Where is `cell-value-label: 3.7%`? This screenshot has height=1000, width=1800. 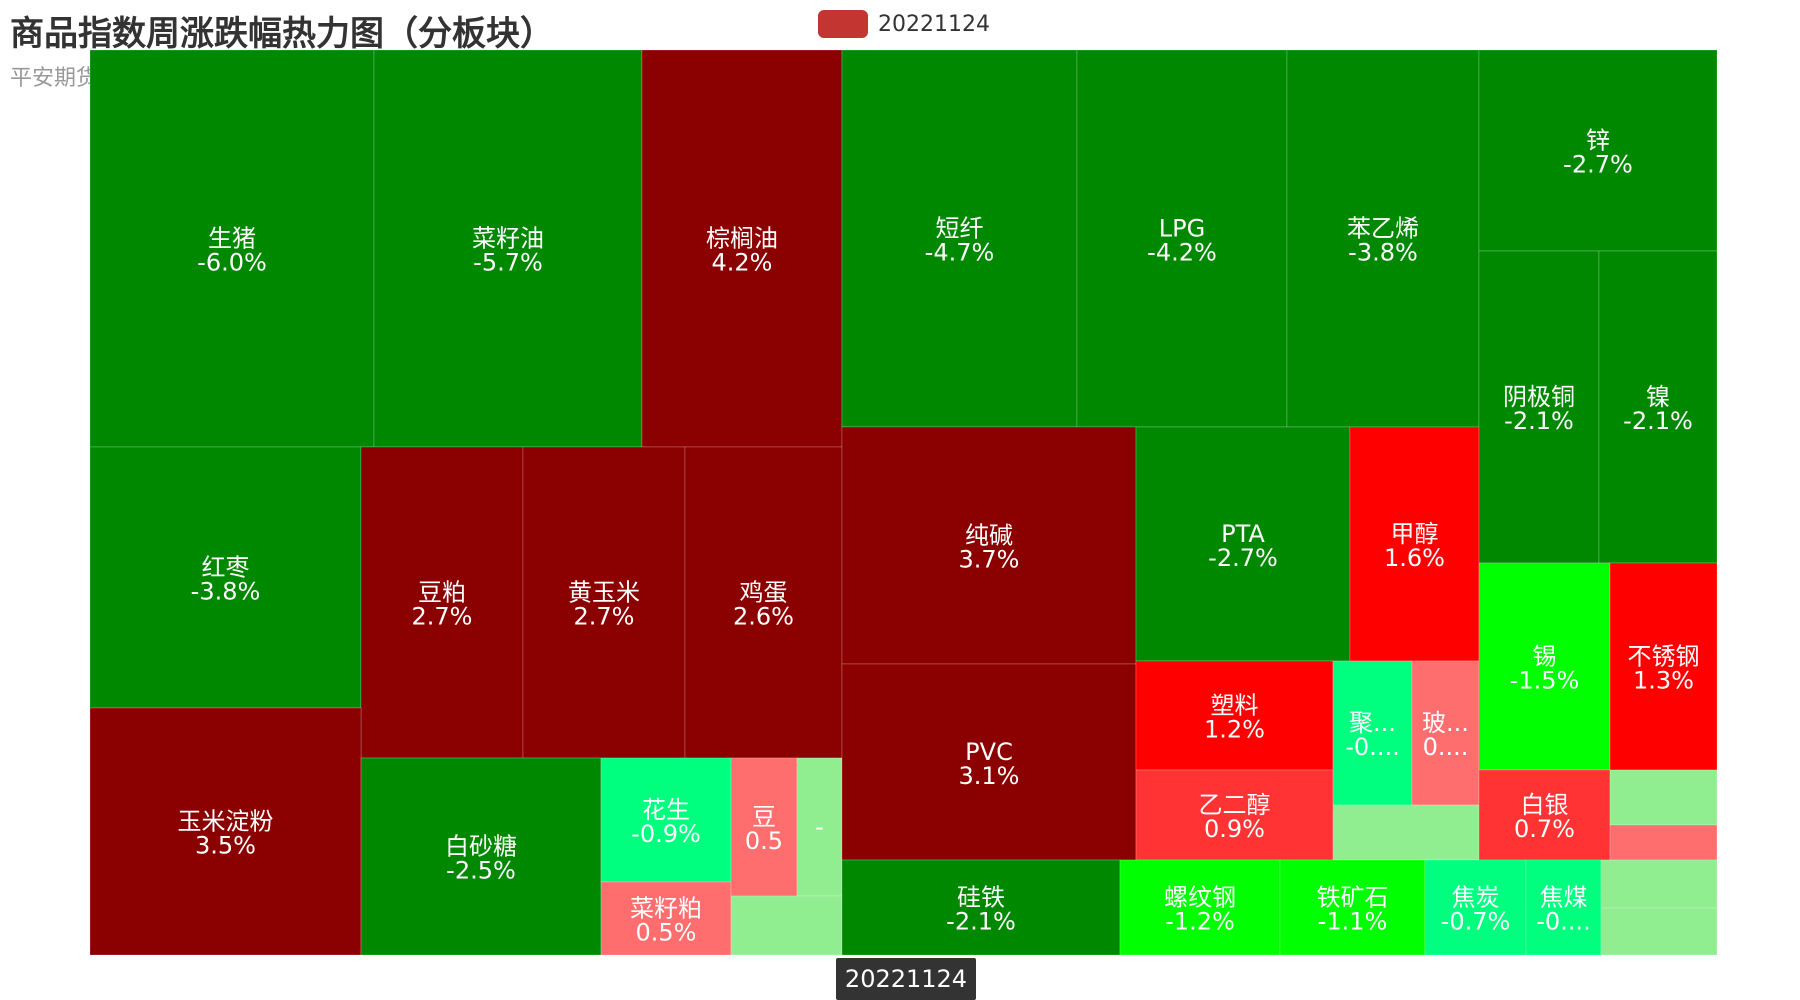 cell-value-label: 3.7% is located at coordinates (989, 560).